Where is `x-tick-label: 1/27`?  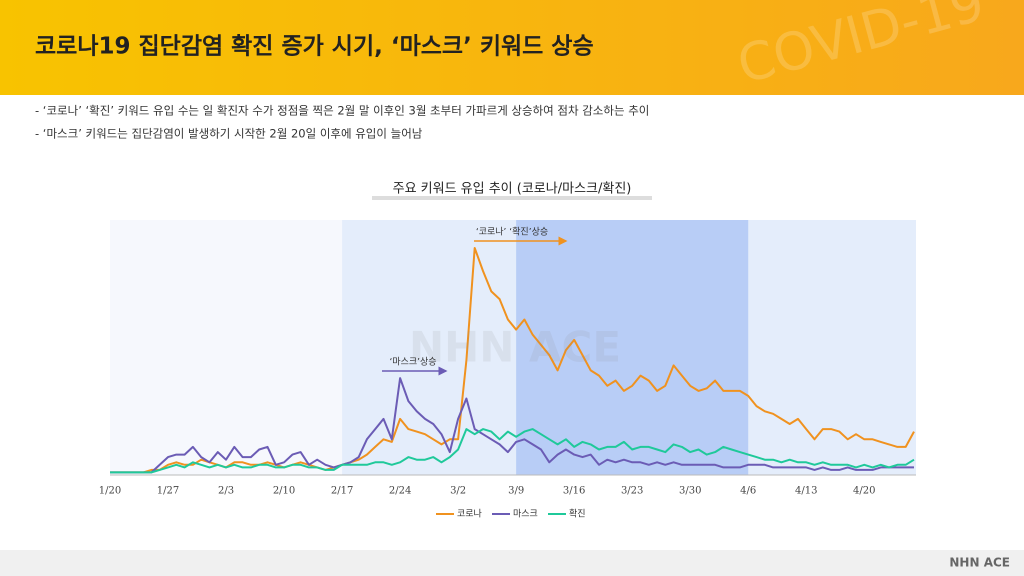 x-tick-label: 1/27 is located at coordinates (168, 491).